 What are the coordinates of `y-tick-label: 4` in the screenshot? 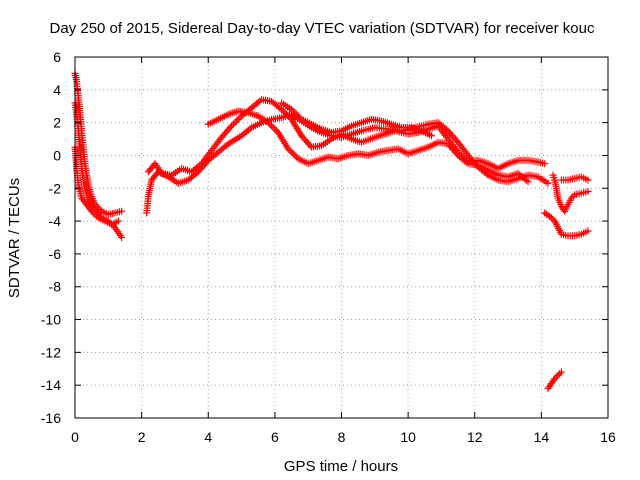 It's located at (57, 90).